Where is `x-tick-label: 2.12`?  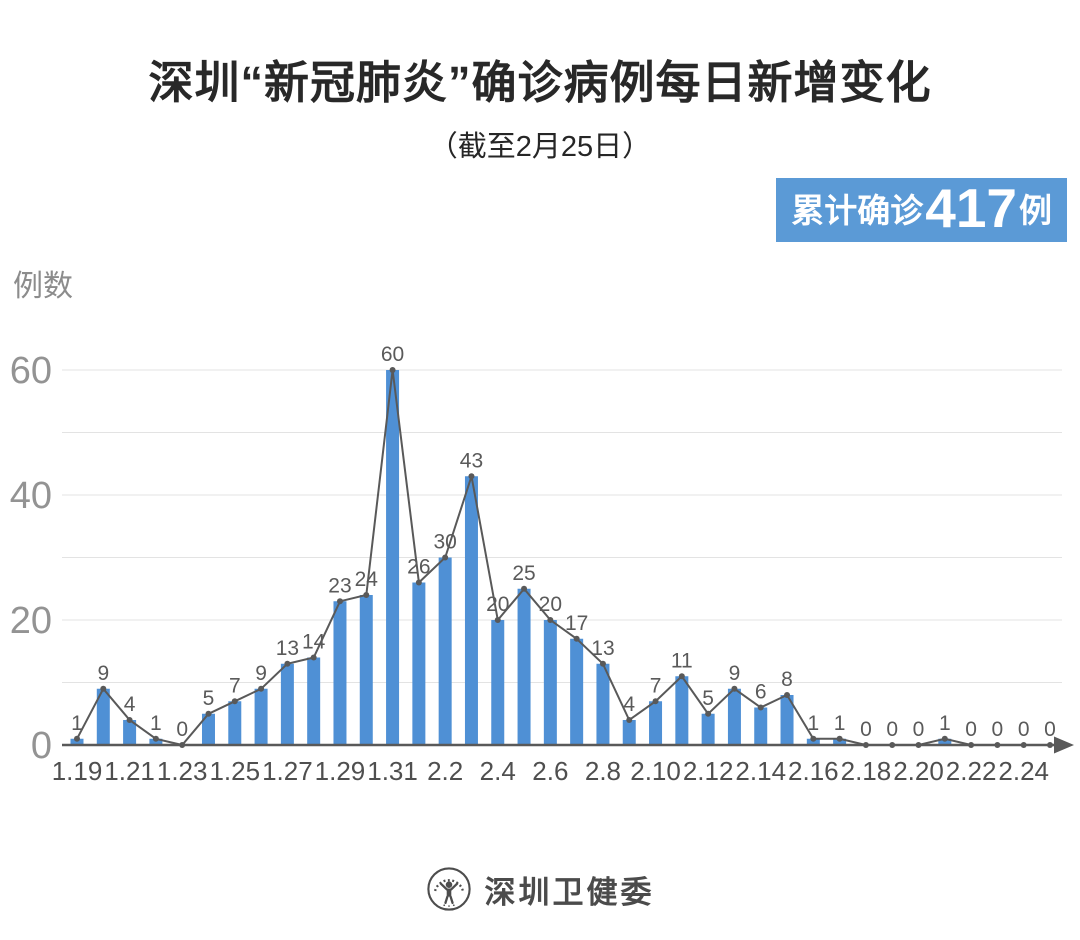 x-tick-label: 2.12 is located at coordinates (708, 771).